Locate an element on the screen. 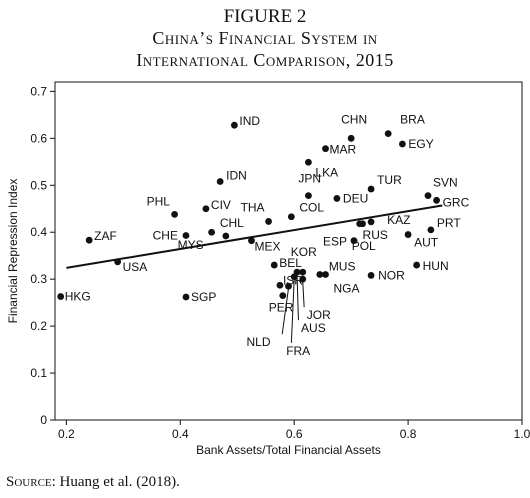  point-label: COL is located at coordinates (311, 208).